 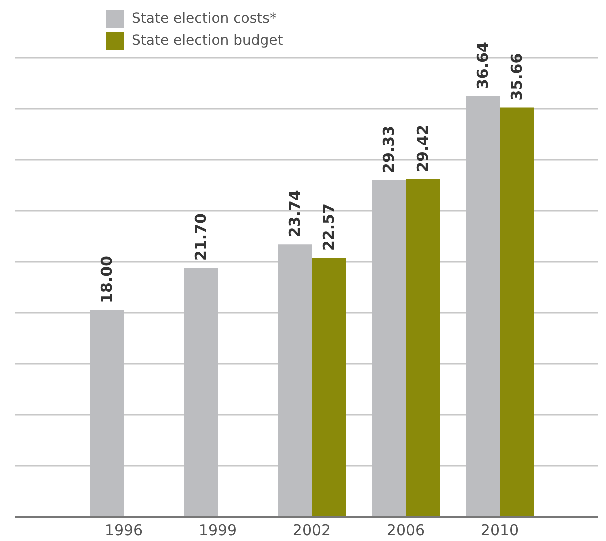 I want to click on data-label: 29.33, so click(x=389, y=150).